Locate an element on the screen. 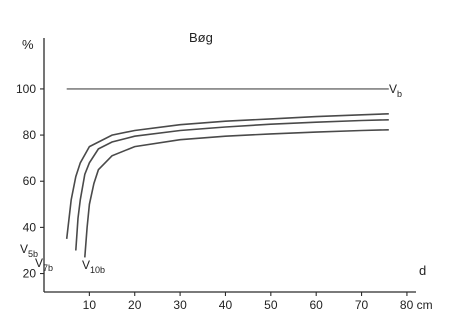 Image resolution: width=456 pixels, height=333 pixels. y-tick-label: 40 is located at coordinates (30, 227).